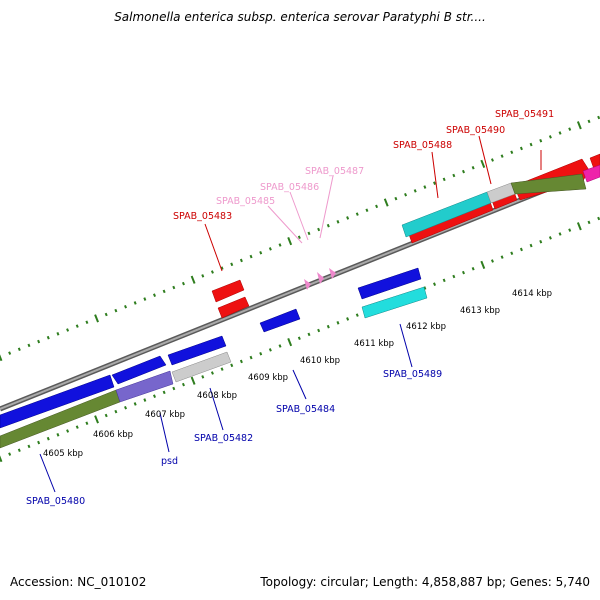 The height and width of the screenshot is (600, 600). I want to click on gene-label: SPAB_05482, so click(223, 438).